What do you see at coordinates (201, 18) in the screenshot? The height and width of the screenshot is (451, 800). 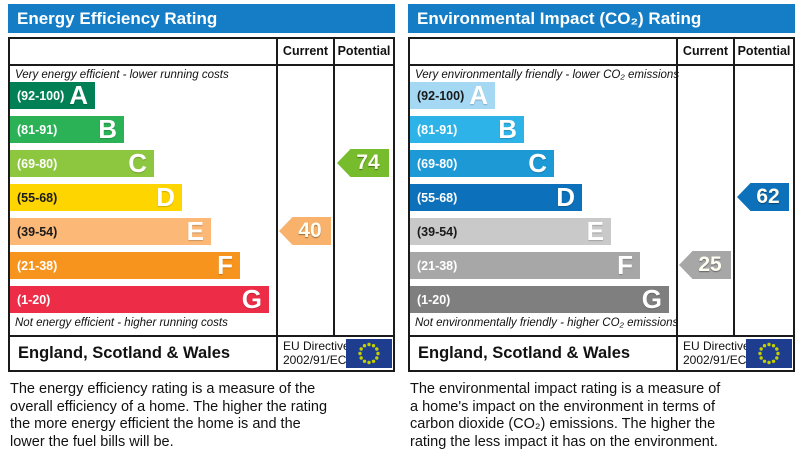 I see `panel-title: Energy Efficiency Rating` at bounding box center [201, 18].